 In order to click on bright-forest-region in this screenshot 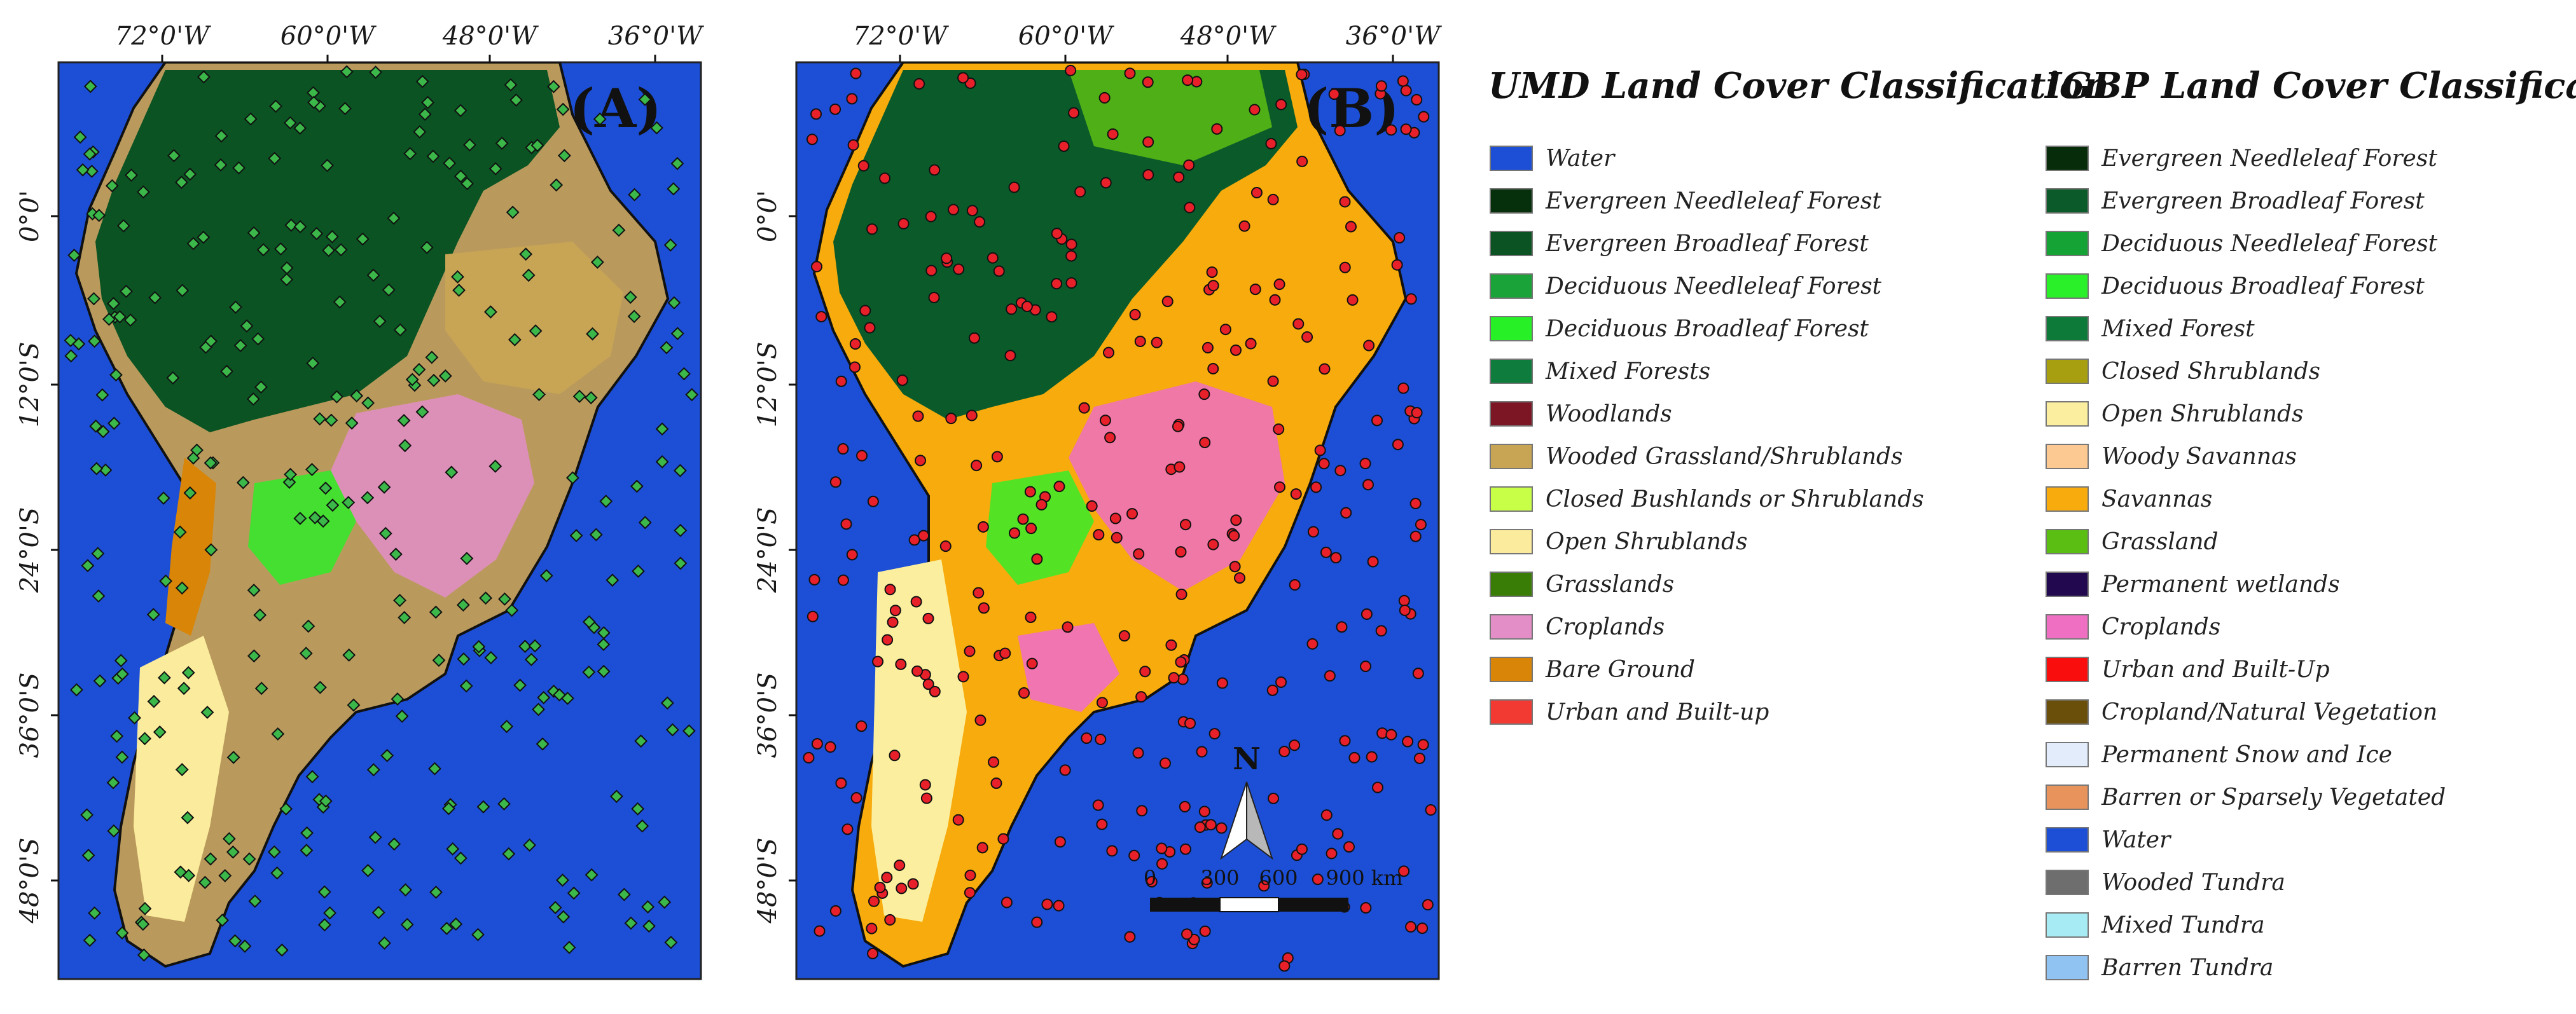, I will do `click(302, 527)`.